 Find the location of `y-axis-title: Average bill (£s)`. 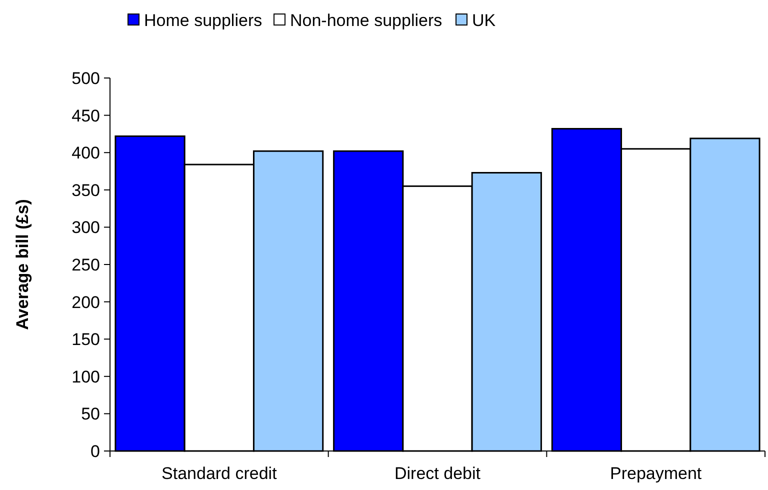

y-axis-title: Average bill (£s) is located at coordinates (22, 264).